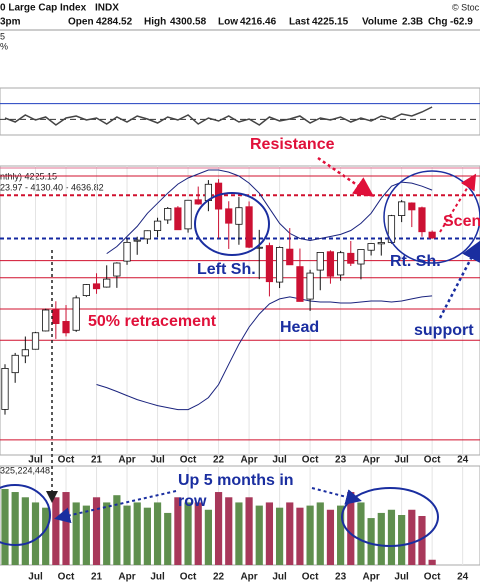 This screenshot has width=480, height=585. What do you see at coordinates (4, 46) in the screenshot?
I see `fragment: %` at bounding box center [4, 46].